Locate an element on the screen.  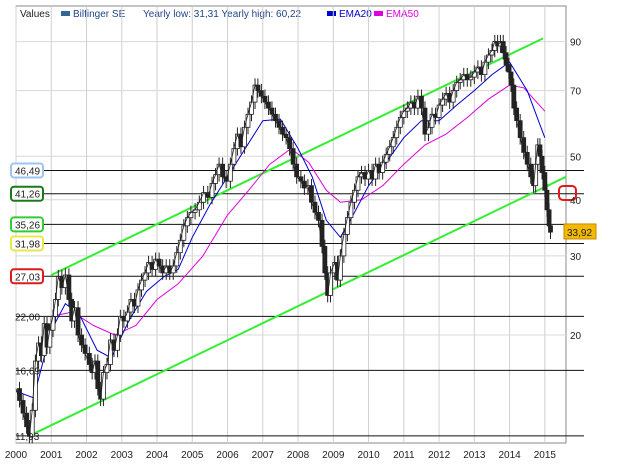
y-tick-label: 70 is located at coordinates (576, 92).